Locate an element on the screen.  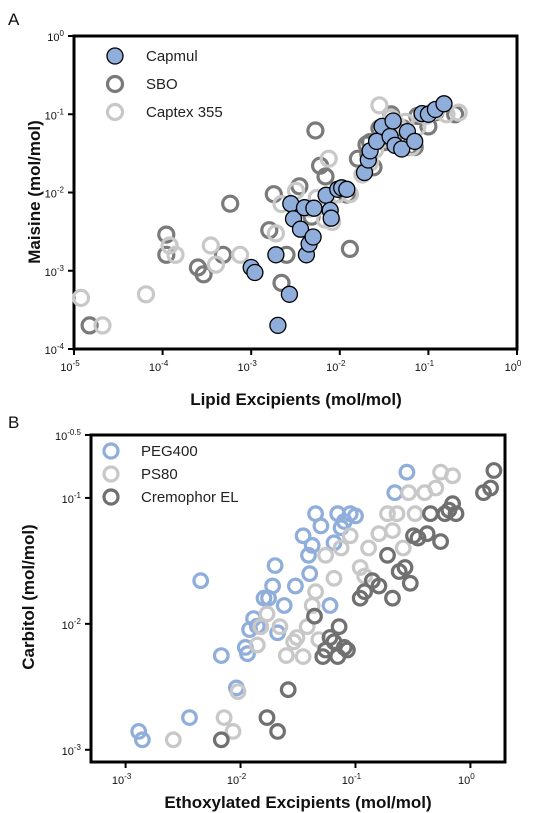
legend-label-cremophor: Cremophor EL is located at coordinates (190, 497).